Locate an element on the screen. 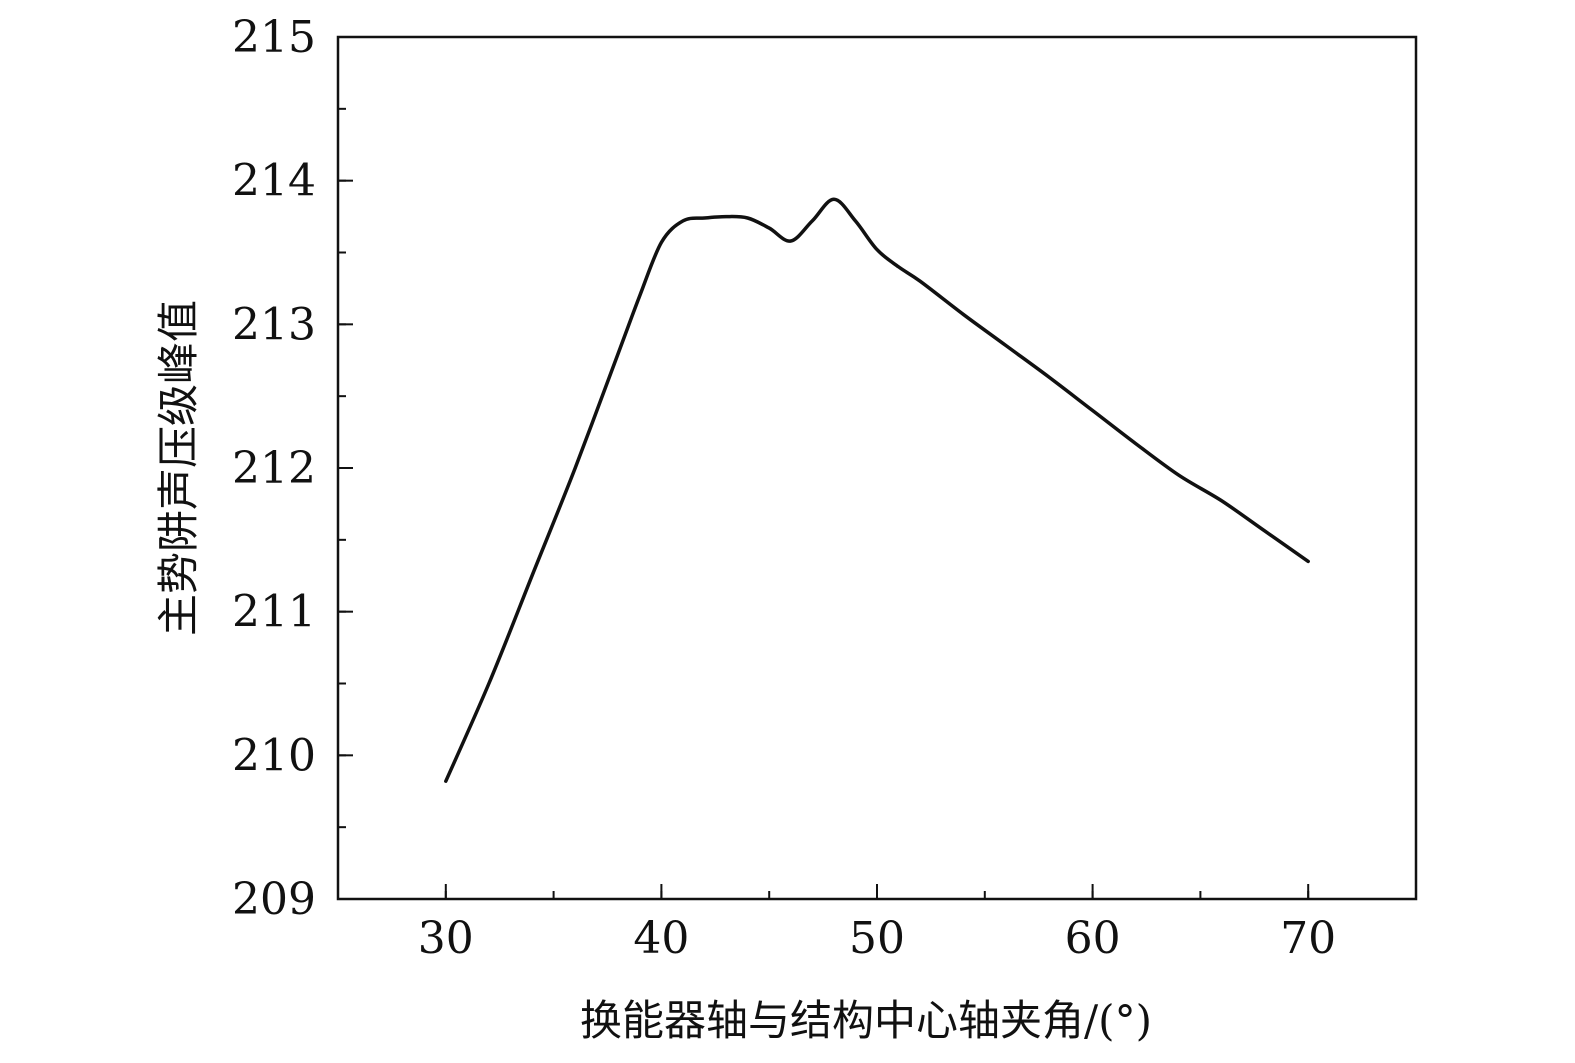 The width and height of the screenshot is (1575, 1063). y-tick-label: 210 is located at coordinates (274, 755).